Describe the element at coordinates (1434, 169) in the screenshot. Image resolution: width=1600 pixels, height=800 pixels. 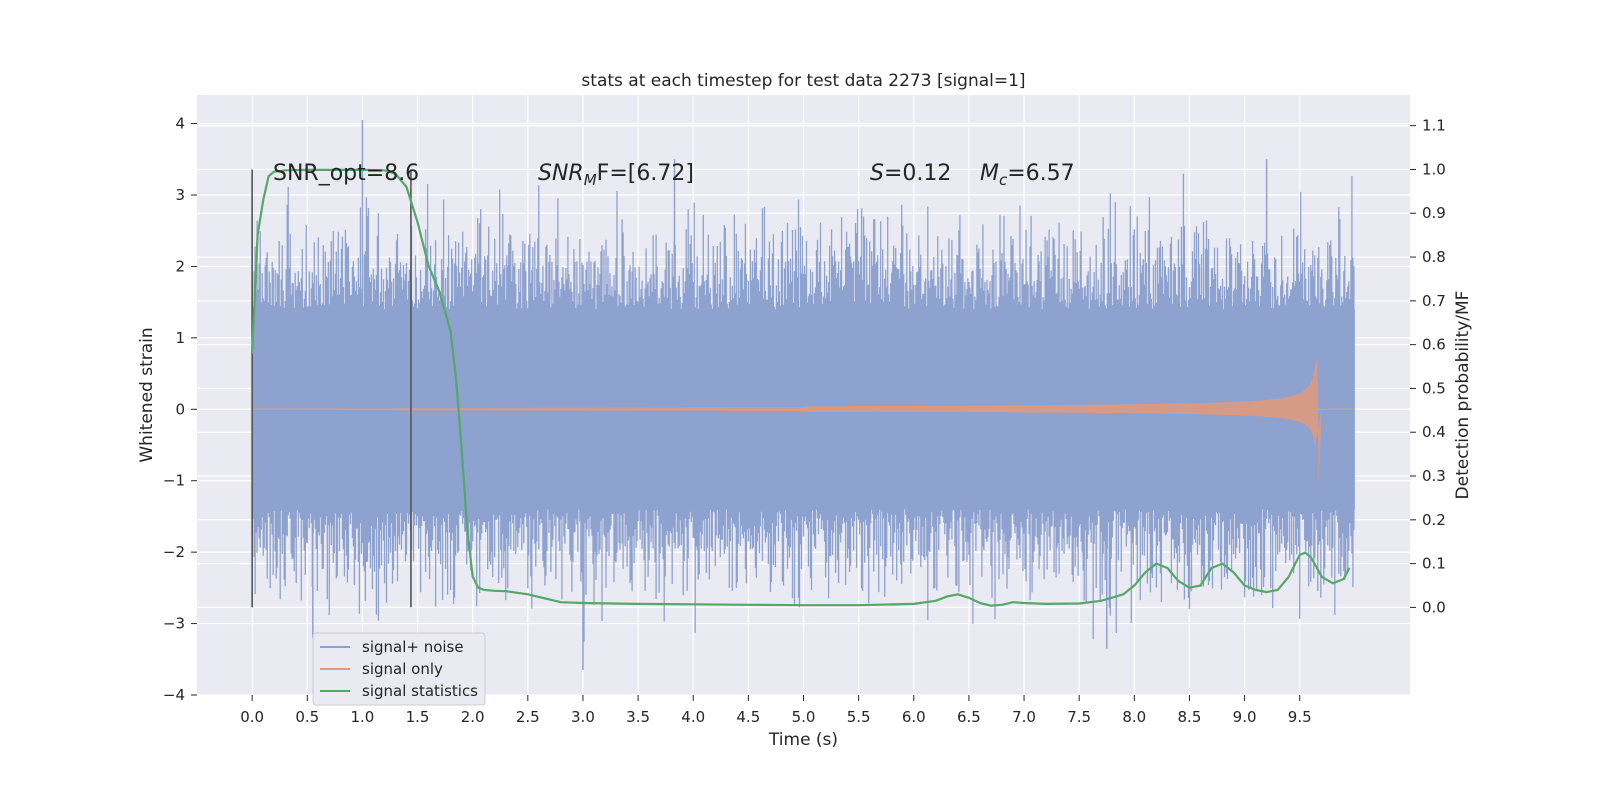
I see `y-right-tick-label: 1.0` at that location.